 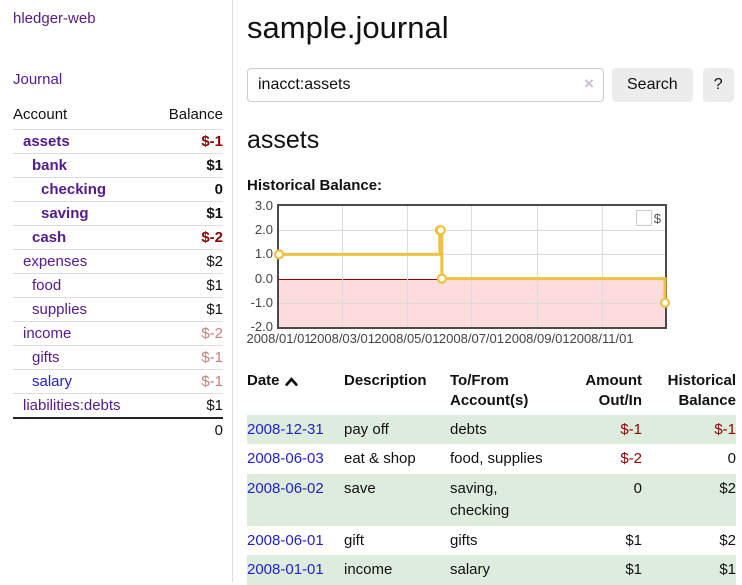 I want to click on sidebar-account-link: bank, so click(x=50, y=165).